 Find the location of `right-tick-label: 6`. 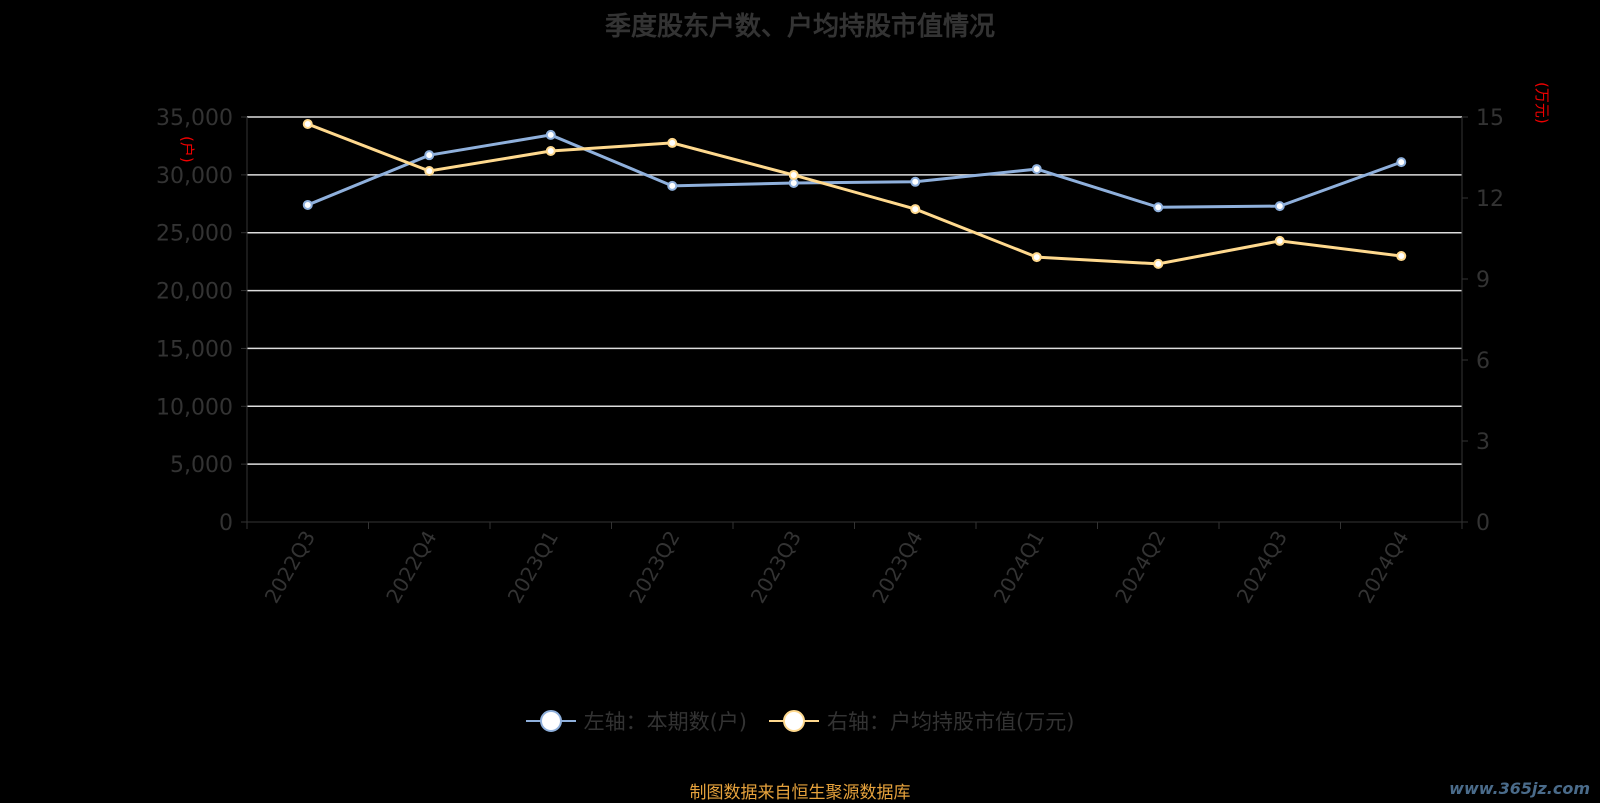

right-tick-label: 6 is located at coordinates (1483, 361).